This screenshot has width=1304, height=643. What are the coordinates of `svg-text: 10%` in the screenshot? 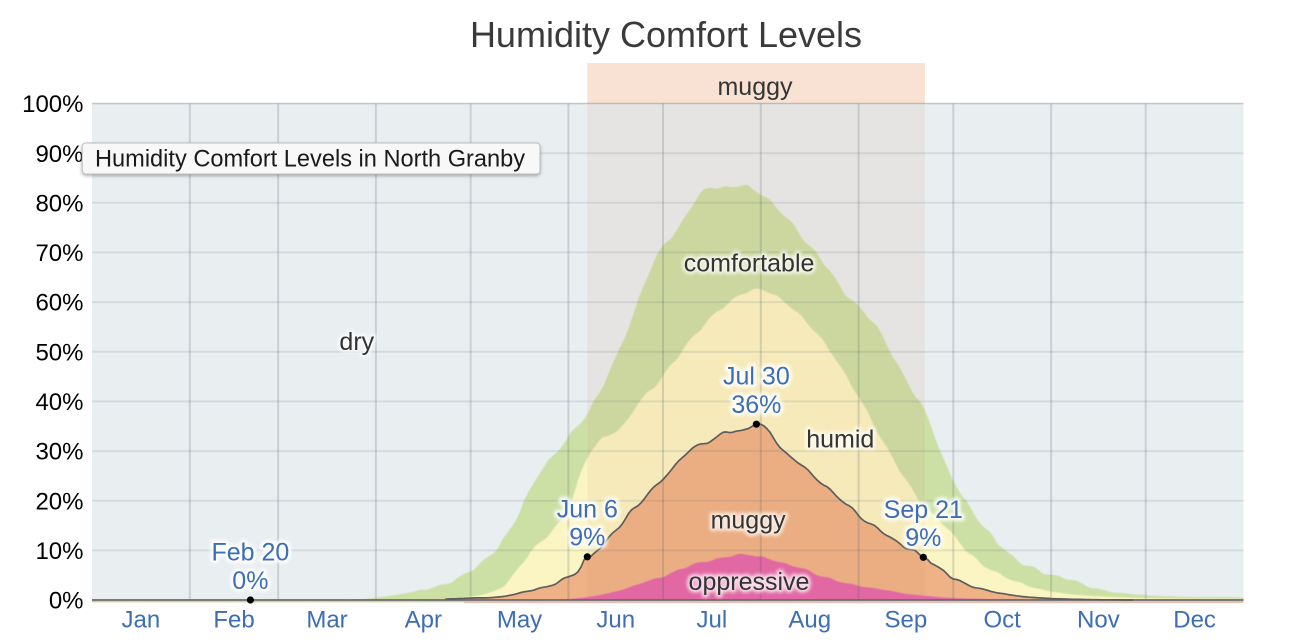 It's located at (59, 551).